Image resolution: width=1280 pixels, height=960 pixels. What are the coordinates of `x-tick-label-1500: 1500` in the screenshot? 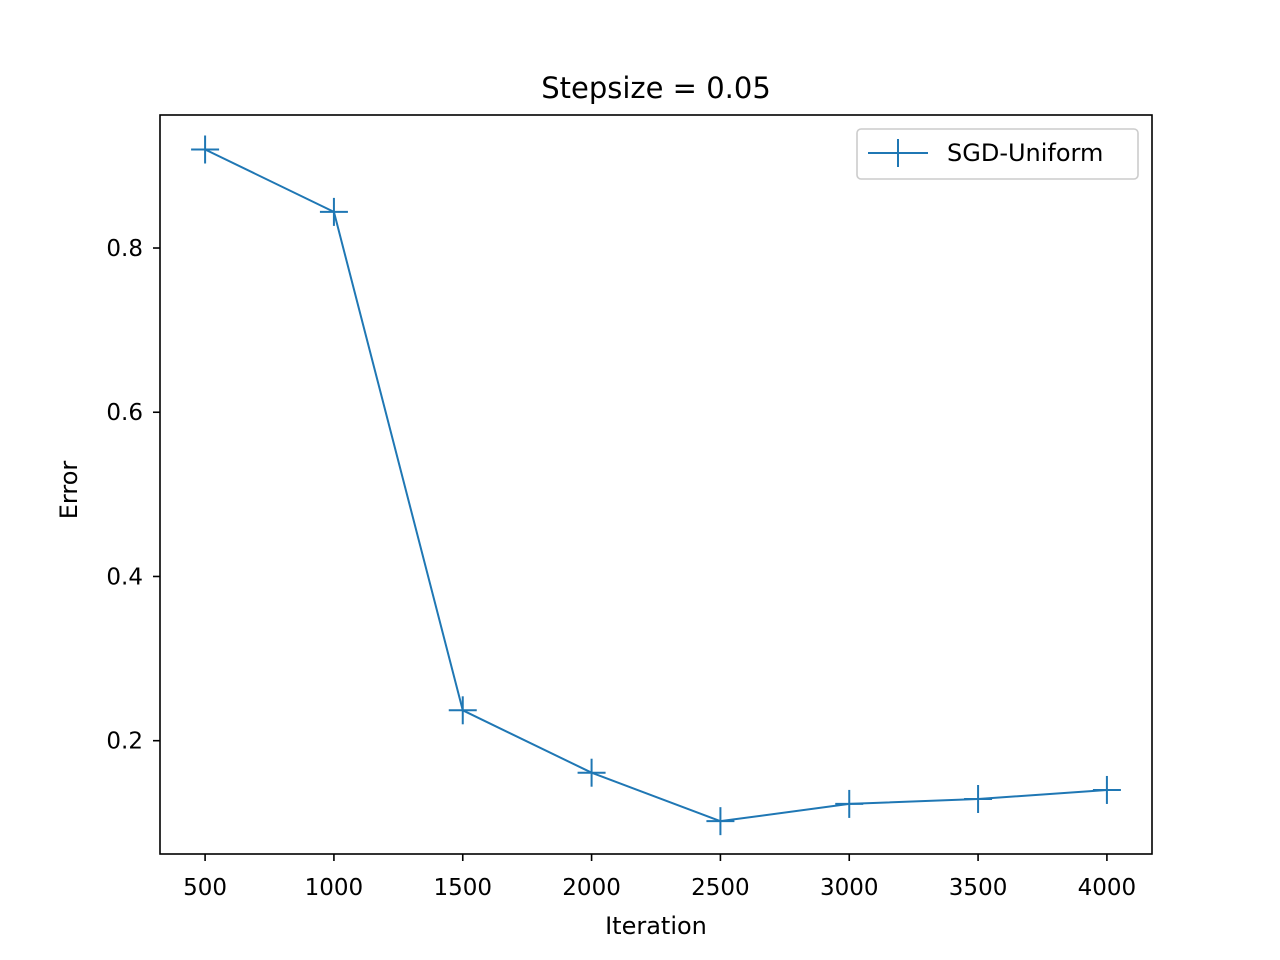 It's located at (462, 888).